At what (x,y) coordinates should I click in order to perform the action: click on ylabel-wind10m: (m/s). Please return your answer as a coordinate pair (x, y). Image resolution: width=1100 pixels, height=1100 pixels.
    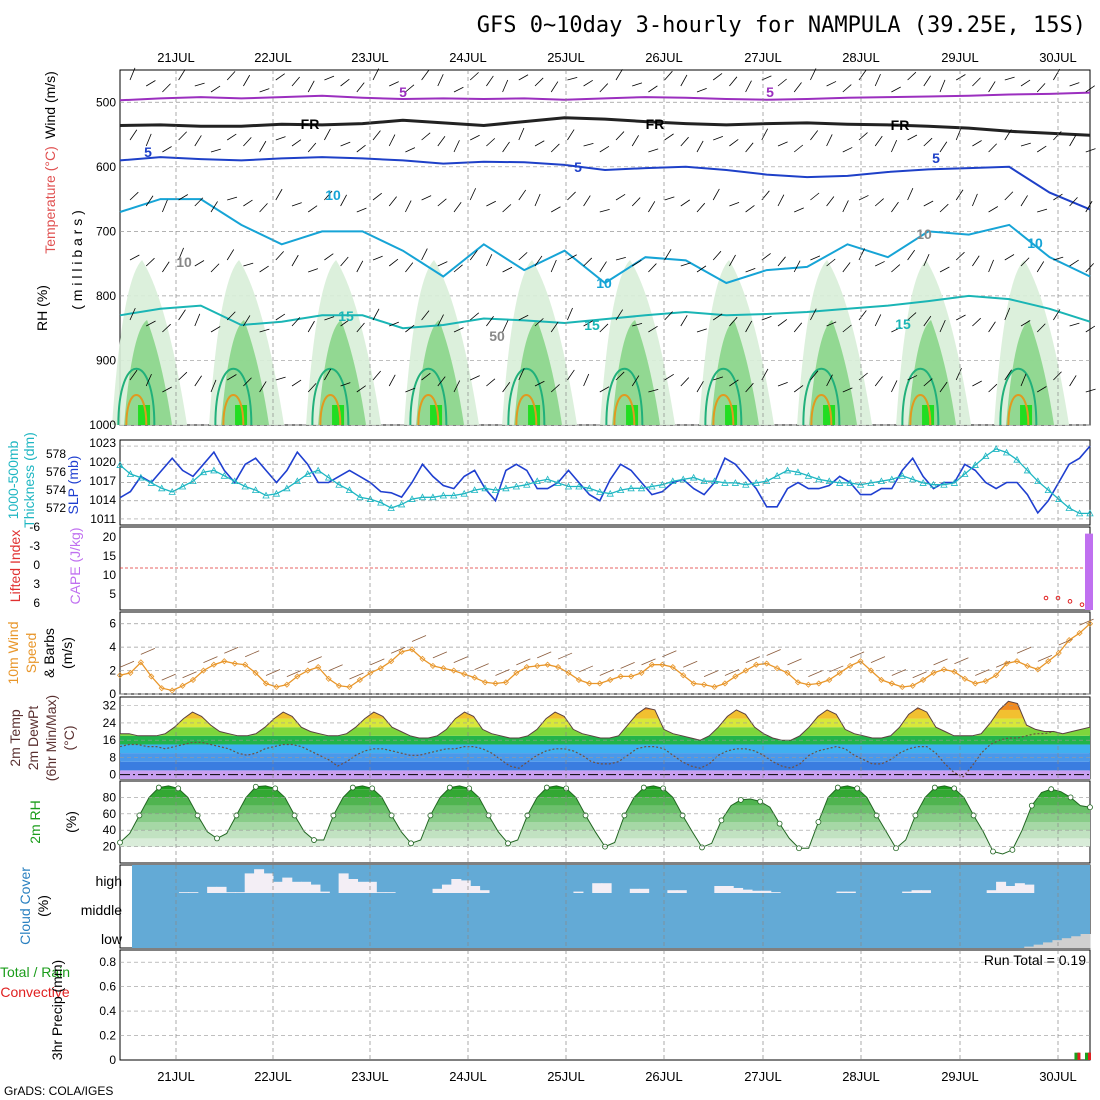
    Looking at the image, I should click on (67, 653).